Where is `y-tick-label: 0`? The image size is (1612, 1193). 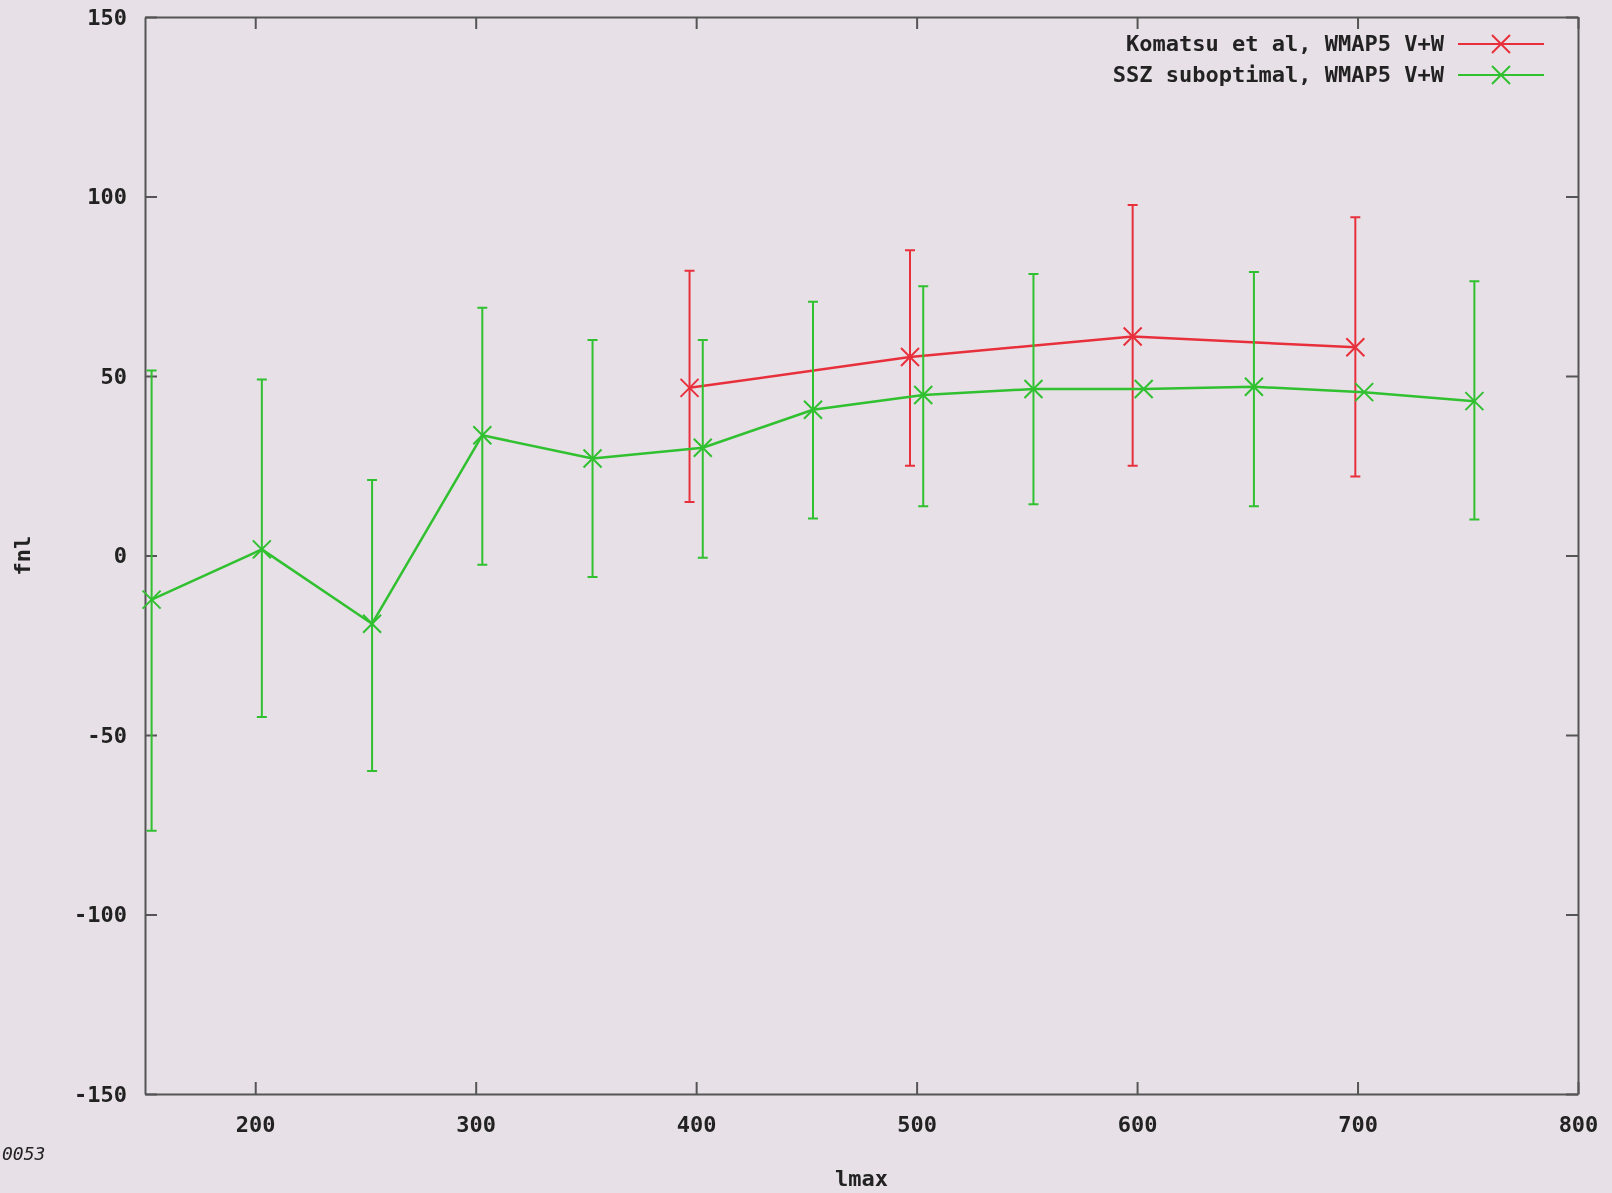 y-tick-label: 0 is located at coordinates (120, 556).